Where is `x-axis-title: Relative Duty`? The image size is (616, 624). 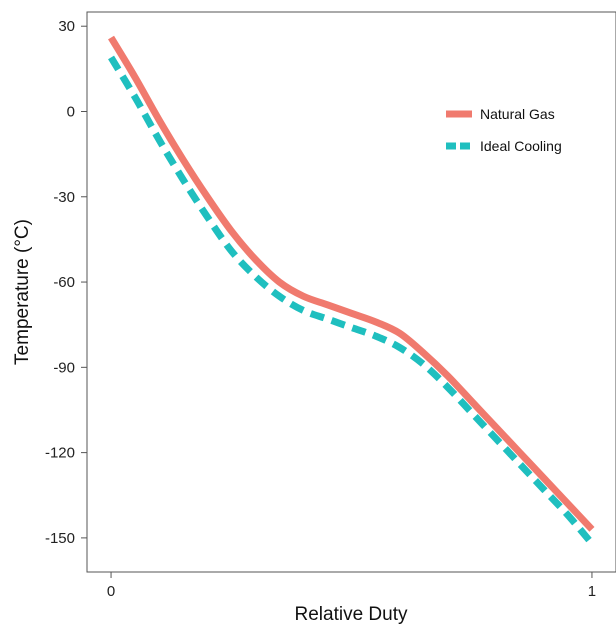 x-axis-title: Relative Duty is located at coordinates (351, 614).